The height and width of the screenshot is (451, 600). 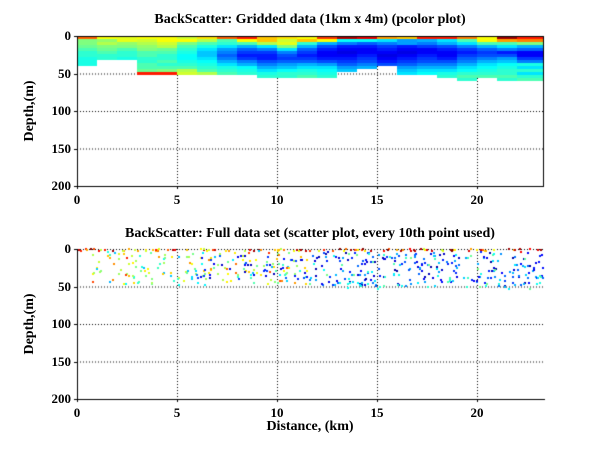 I want to click on top-x-tick-label: 0, so click(x=77, y=199).